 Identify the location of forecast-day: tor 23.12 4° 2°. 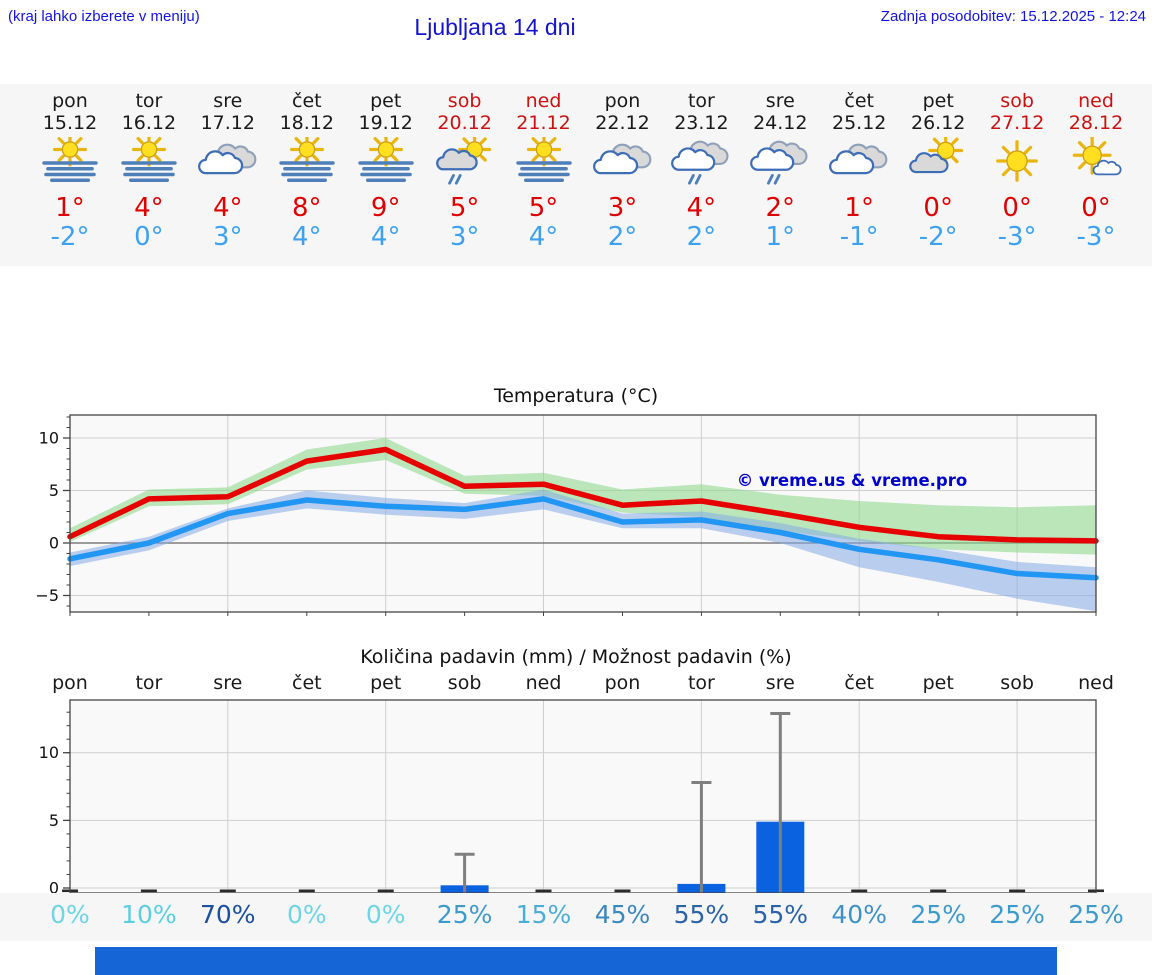
(701, 171).